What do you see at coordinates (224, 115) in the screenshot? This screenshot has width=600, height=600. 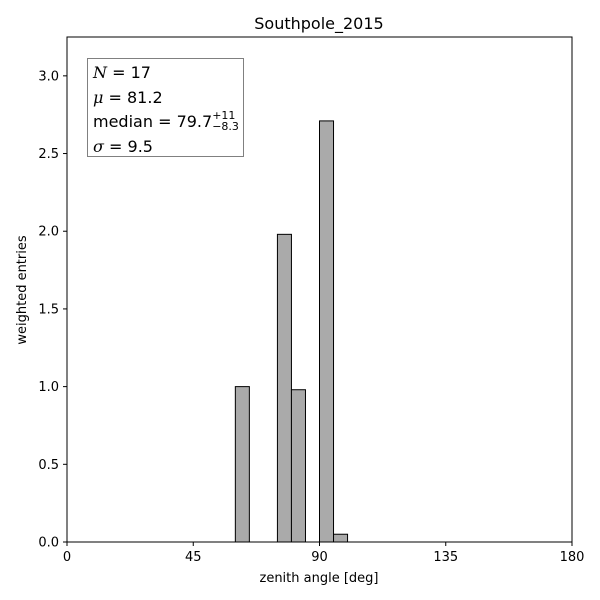 I see `stats-median-upper: +11` at bounding box center [224, 115].